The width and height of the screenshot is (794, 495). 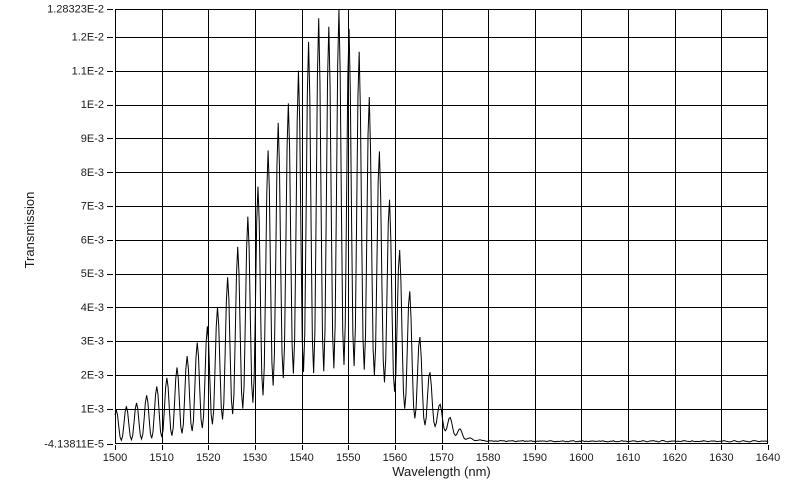 I want to click on svg-text: 5E-3, so click(x=92, y=274).